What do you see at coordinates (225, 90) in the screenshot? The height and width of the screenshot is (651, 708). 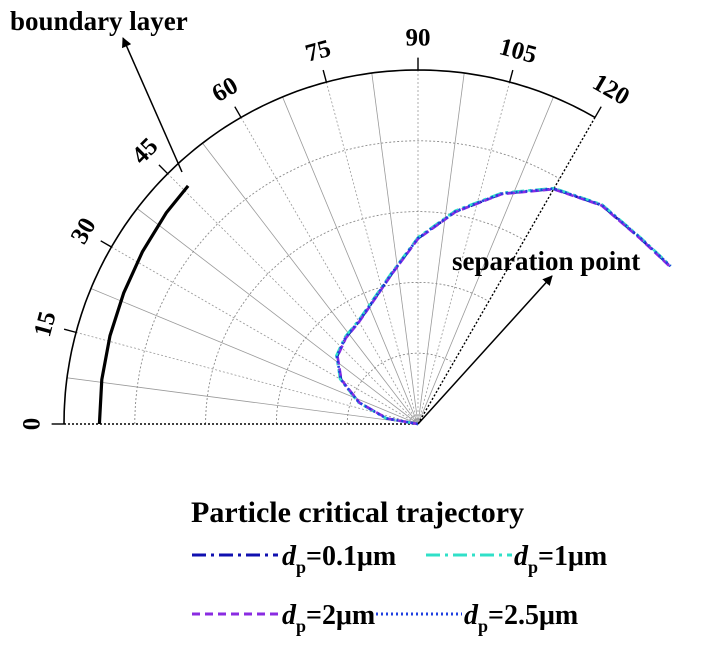 I see `tick-label: 60` at bounding box center [225, 90].